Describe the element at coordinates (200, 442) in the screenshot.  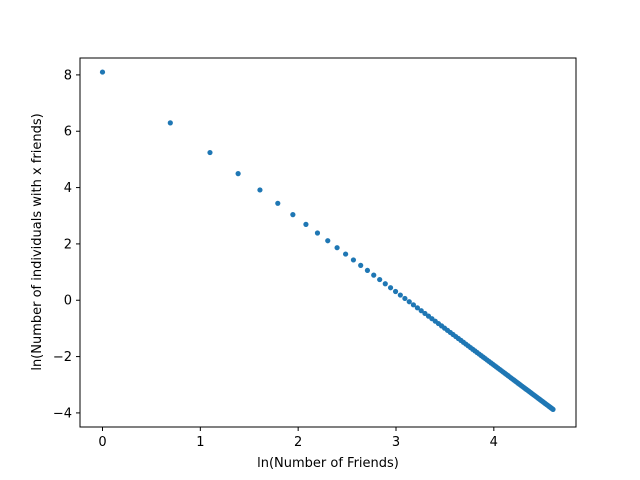
I see `x-tick-label: 1` at that location.